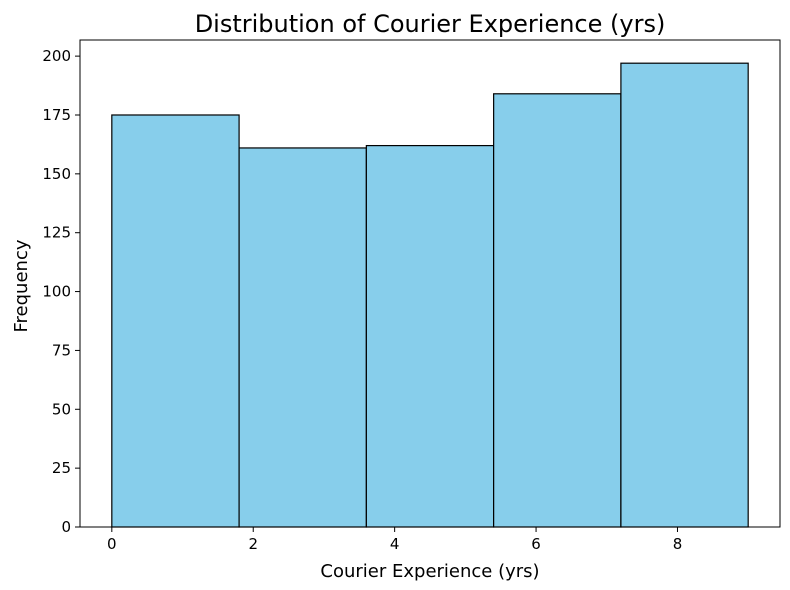 This screenshot has width=790, height=590. Describe the element at coordinates (430, 24) in the screenshot. I see `chart-title: Distribution of Courier Experience (yrs)` at that location.